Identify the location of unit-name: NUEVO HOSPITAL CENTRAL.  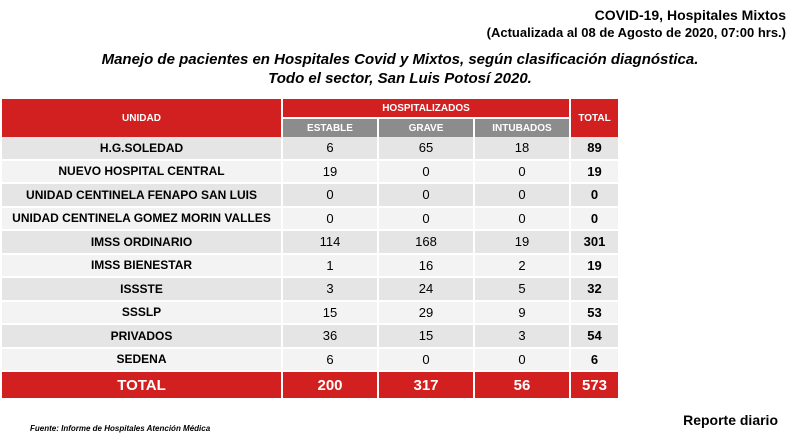
(142, 171).